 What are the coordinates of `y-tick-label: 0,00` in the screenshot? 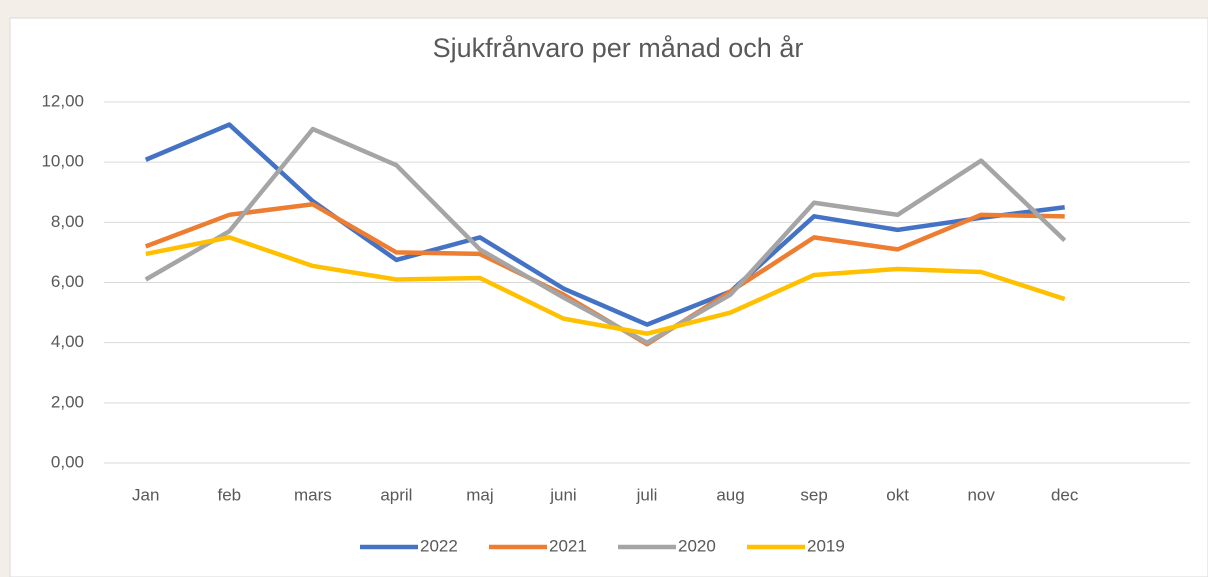 It's located at (67, 461).